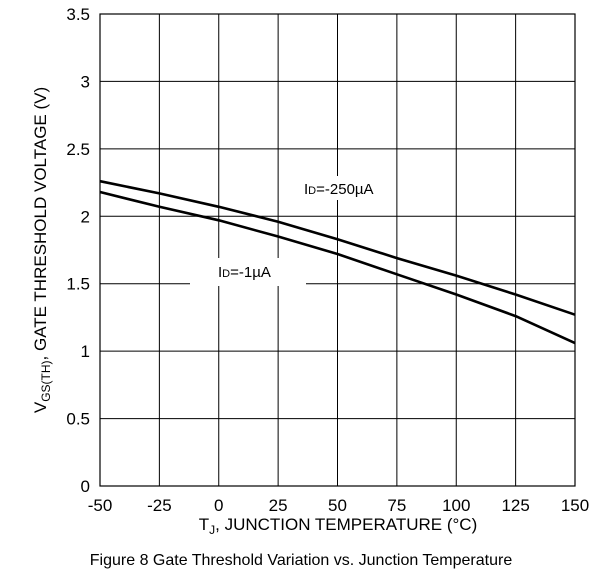 The image size is (602, 580). I want to click on x-tick-label: 50, so click(337, 505).